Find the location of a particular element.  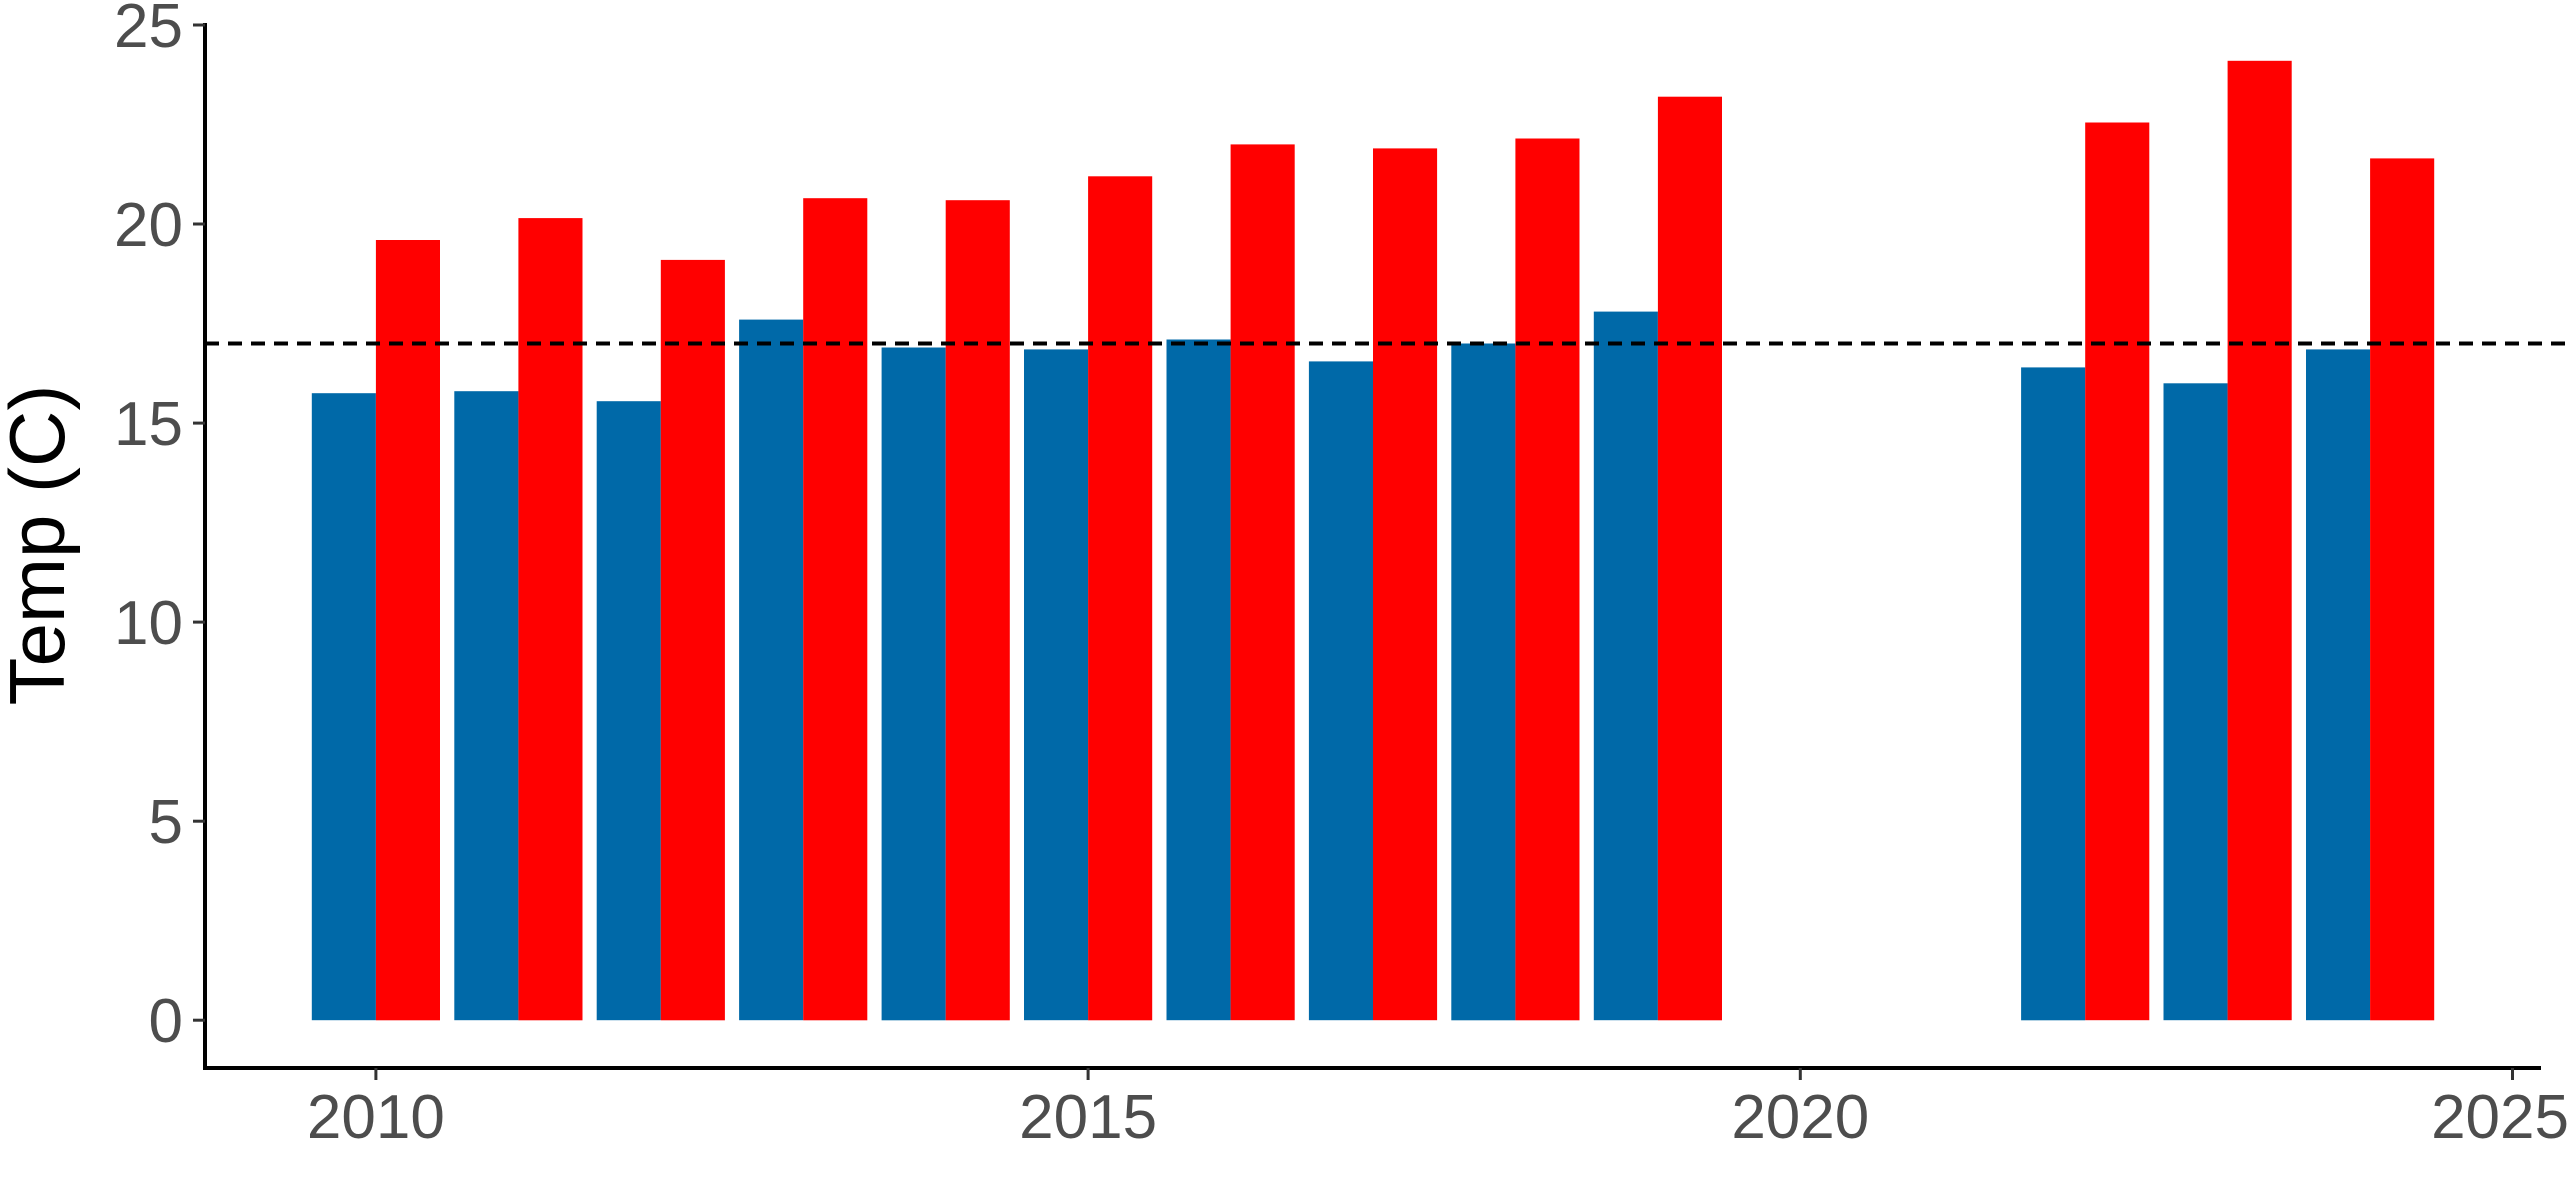

bar-series1-2015 is located at coordinates (1056, 685).